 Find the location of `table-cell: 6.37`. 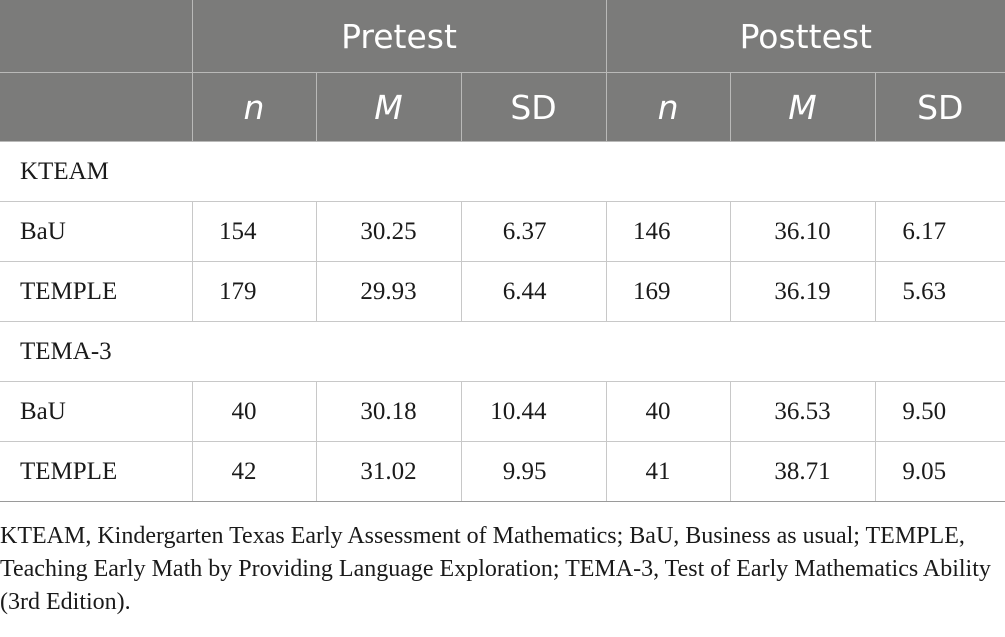

table-cell: 6.37 is located at coordinates (533, 231).